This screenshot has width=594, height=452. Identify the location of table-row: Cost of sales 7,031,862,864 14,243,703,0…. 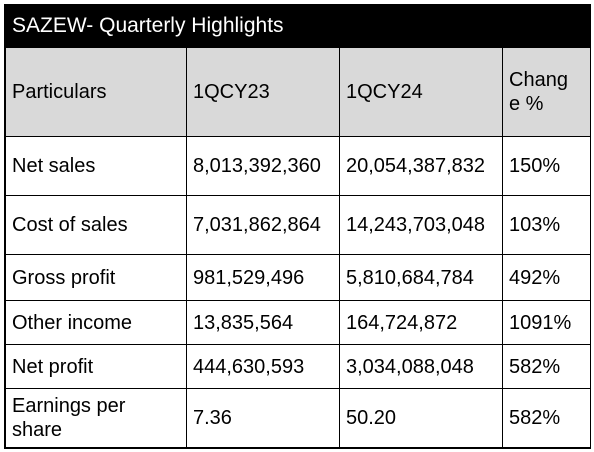
(298, 225).